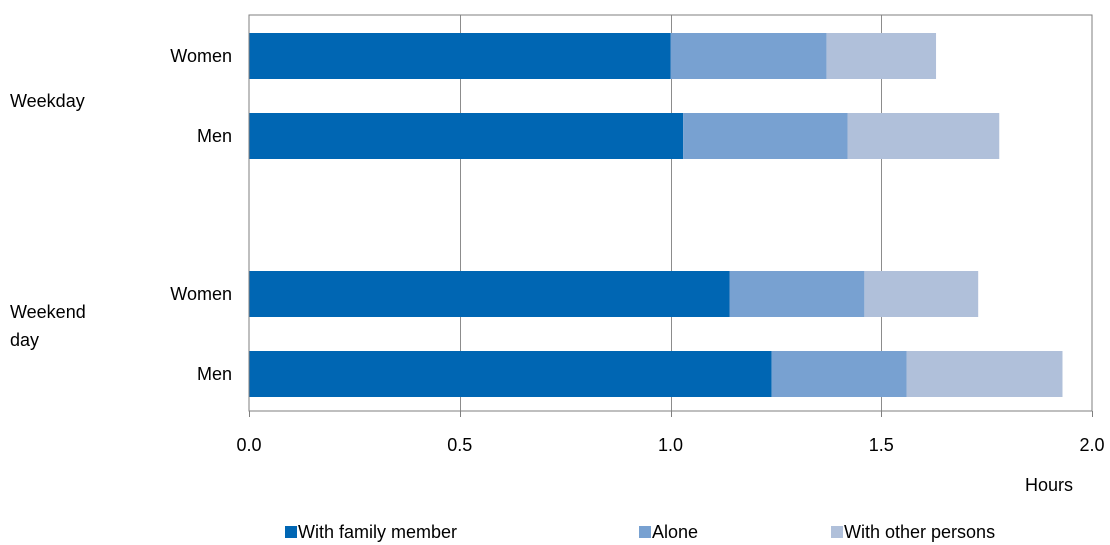 This screenshot has height=545, width=1110. What do you see at coordinates (1091, 445) in the screenshot?
I see `x-tick-label: 2.0` at bounding box center [1091, 445].